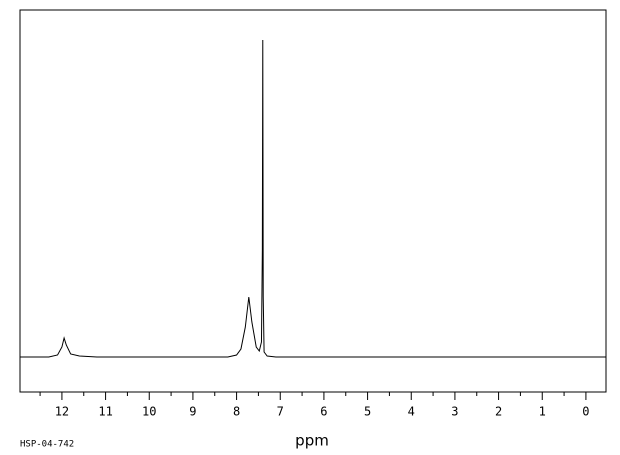  Describe the element at coordinates (192, 412) in the screenshot. I see `x-tick-label: 9` at that location.